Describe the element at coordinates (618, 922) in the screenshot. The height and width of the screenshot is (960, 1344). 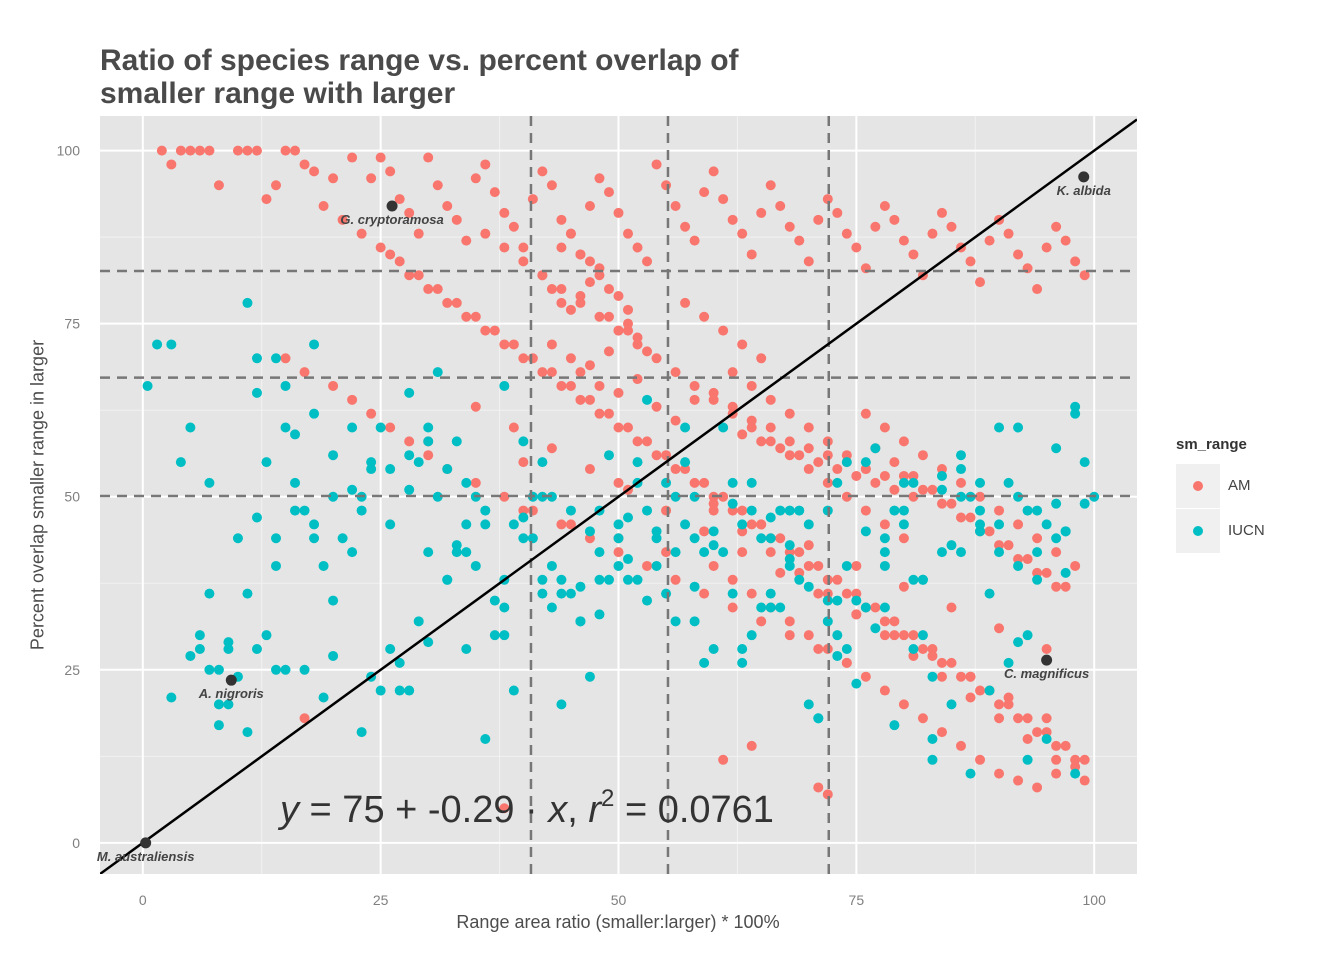
I see `x-axis-label: Range area ratio (smaller:larger) * 100%` at that location.